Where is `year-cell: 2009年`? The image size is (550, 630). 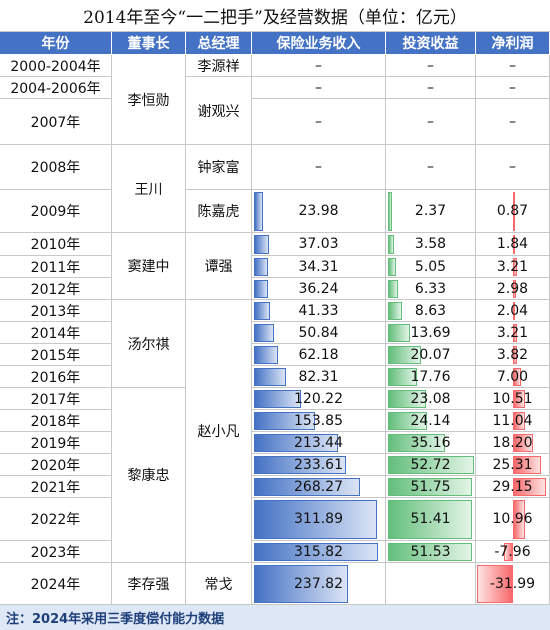 year-cell: 2009年 is located at coordinates (56, 211).